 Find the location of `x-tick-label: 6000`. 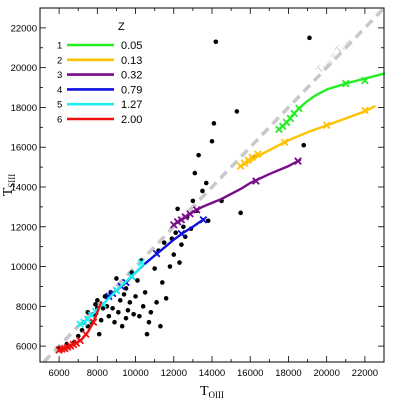

x-tick-label: 6000 is located at coordinates (59, 373).